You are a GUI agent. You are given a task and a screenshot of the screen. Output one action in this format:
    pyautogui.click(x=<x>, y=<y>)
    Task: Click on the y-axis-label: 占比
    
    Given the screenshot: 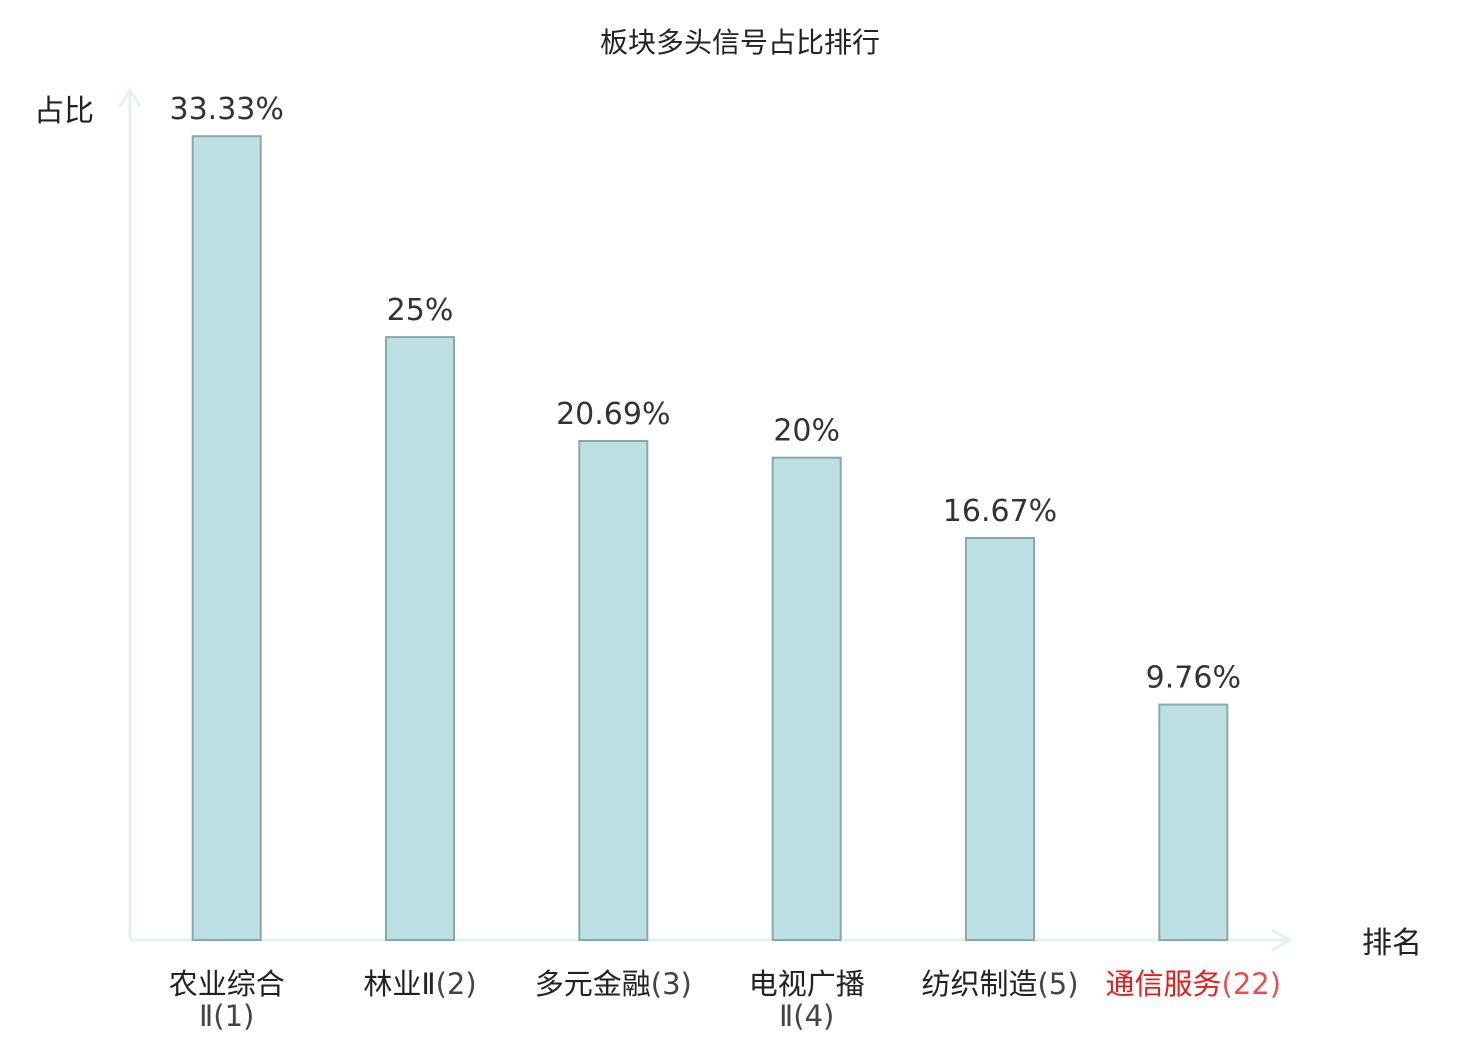 What is the action you would take?
    pyautogui.click(x=64, y=111)
    